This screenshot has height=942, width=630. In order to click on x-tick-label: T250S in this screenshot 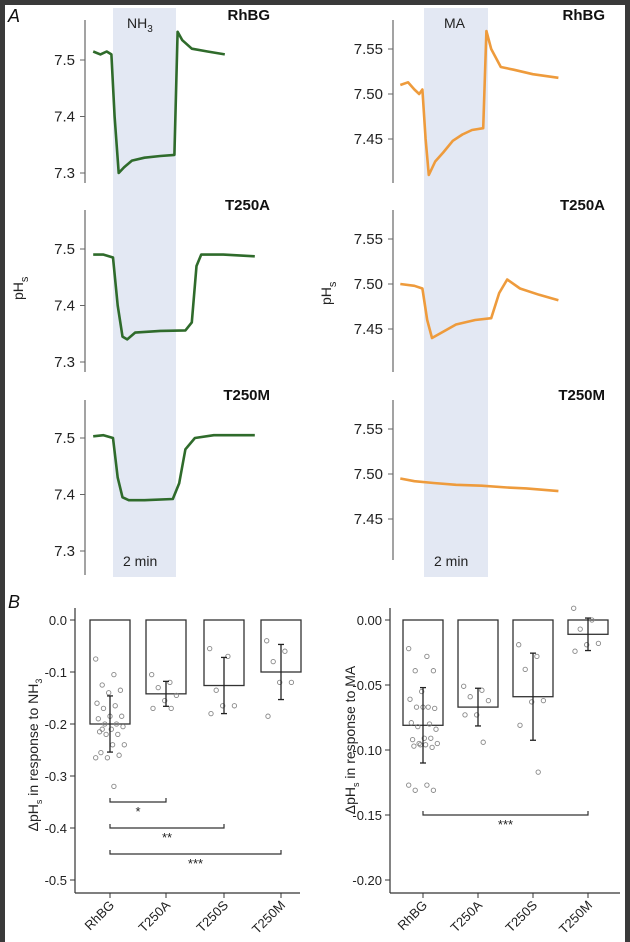, I will do `click(212, 916)`.